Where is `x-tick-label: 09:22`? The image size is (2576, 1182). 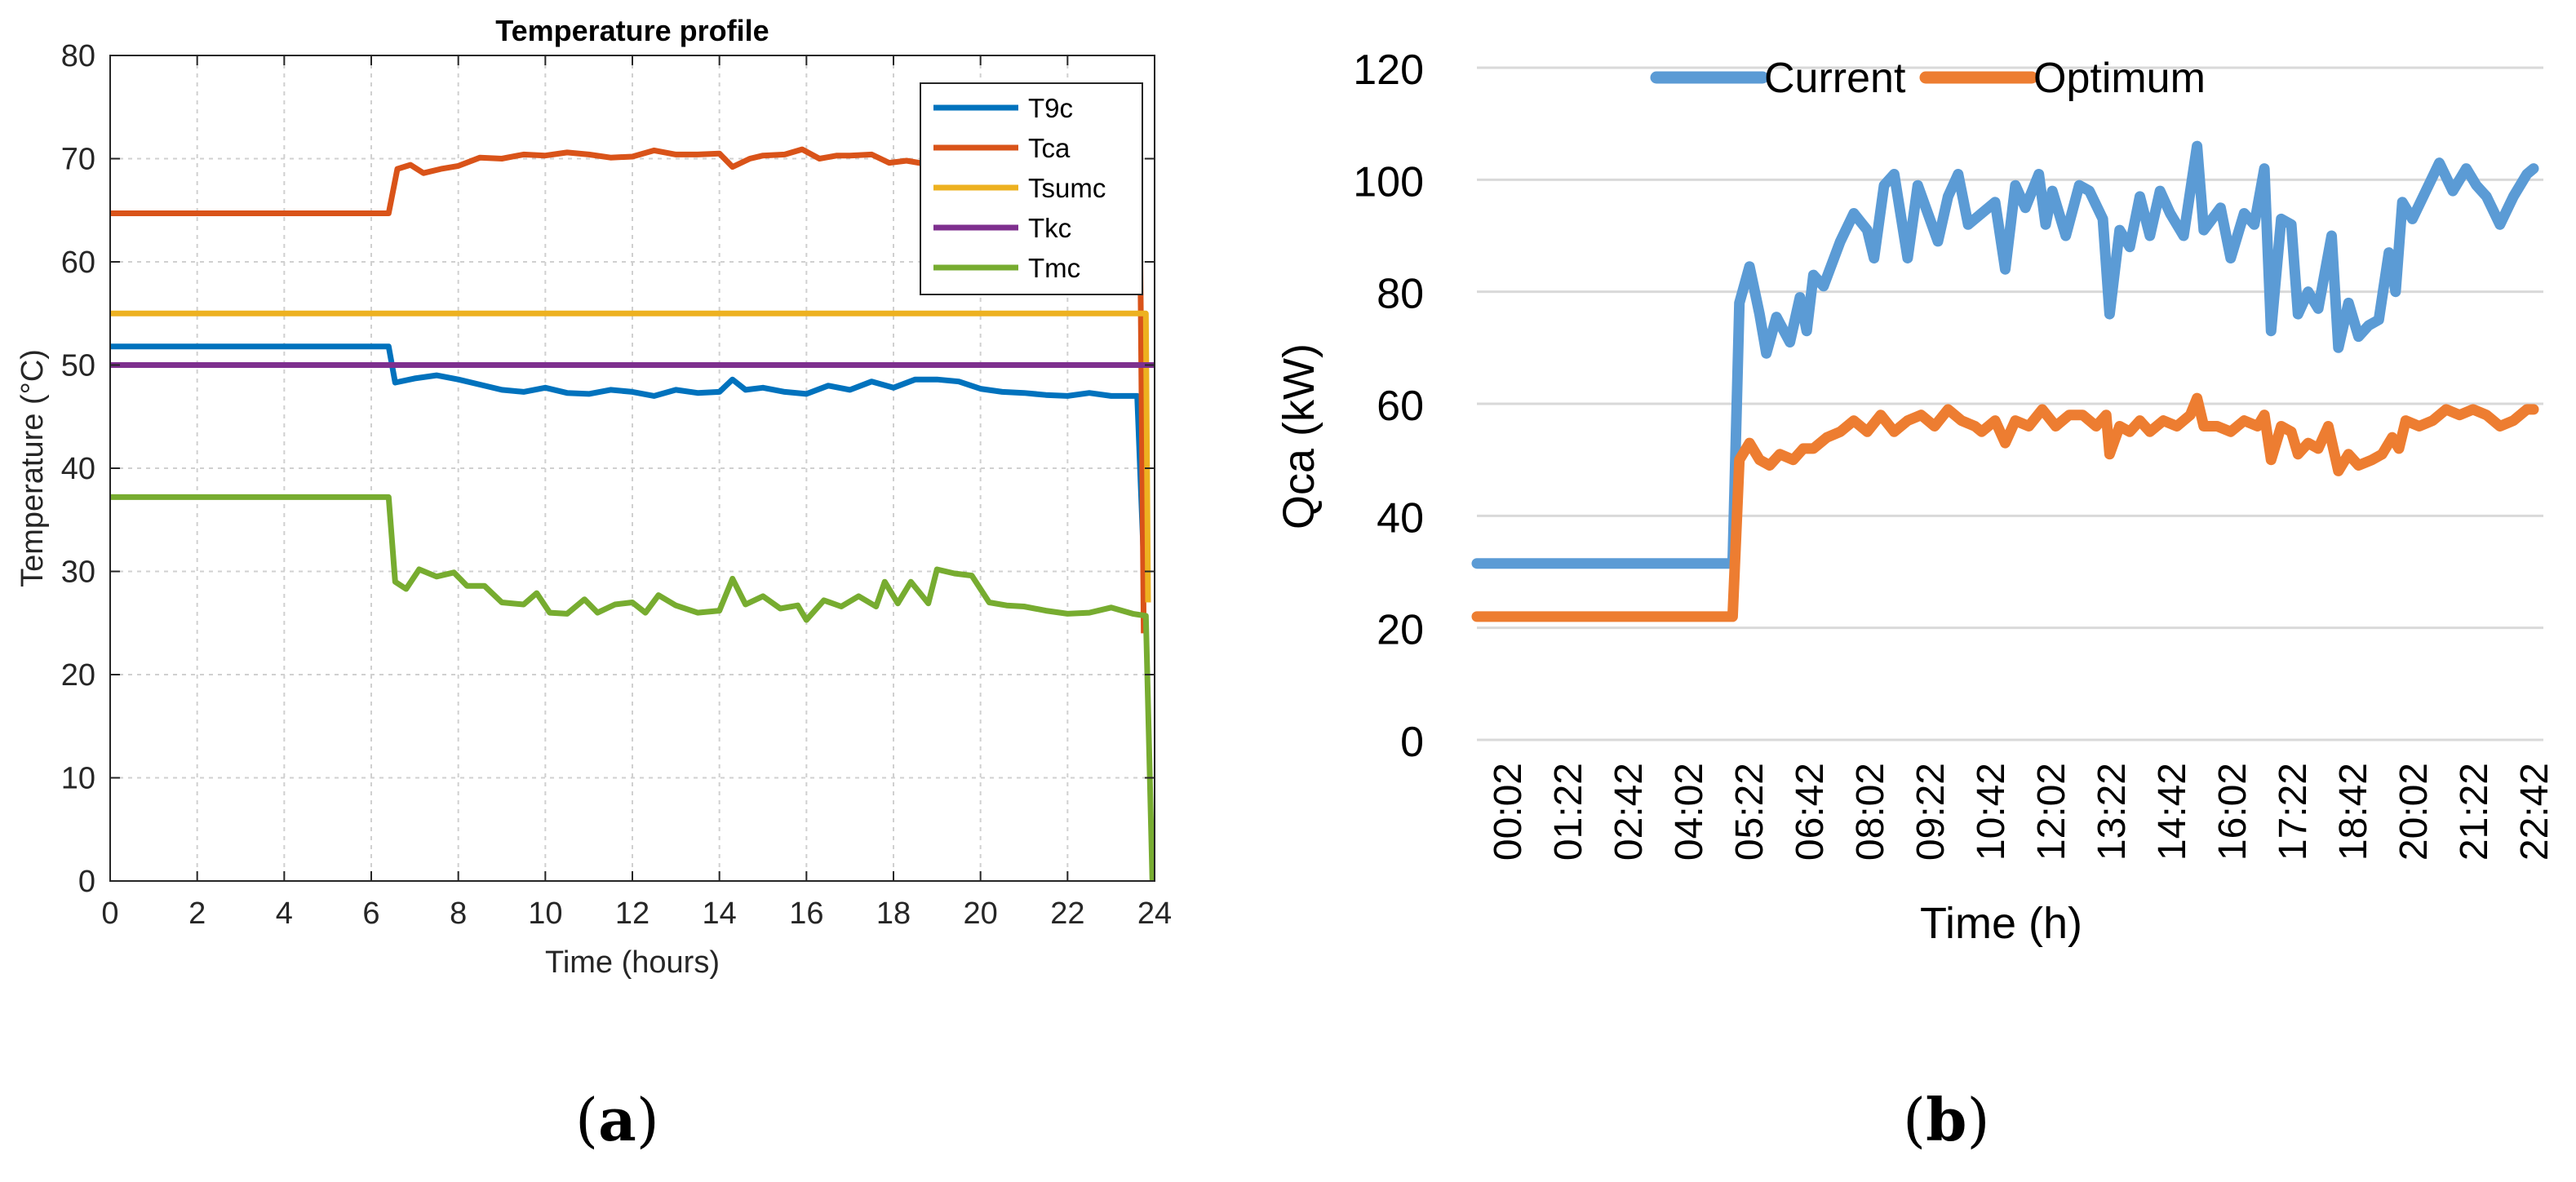
x-tick-label: 09:22 is located at coordinates (1931, 812).